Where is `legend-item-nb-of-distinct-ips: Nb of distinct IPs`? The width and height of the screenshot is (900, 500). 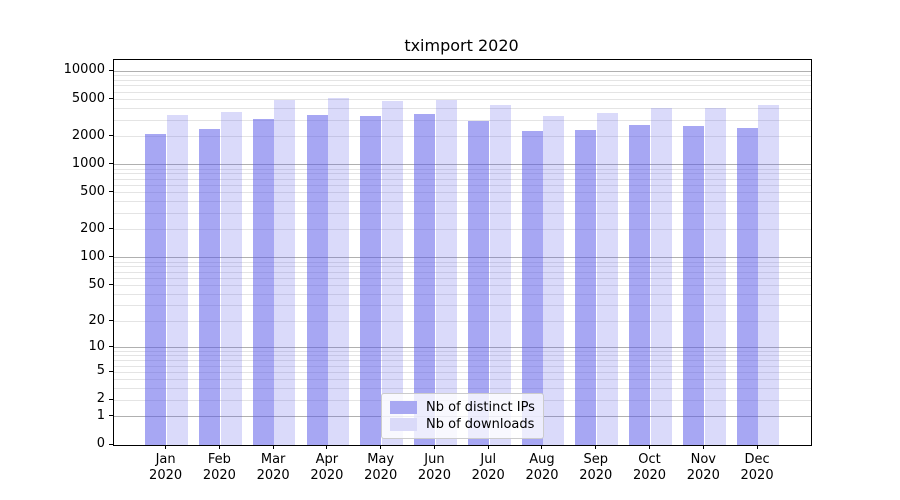
legend-item-nb-of-distinct-ips: Nb of distinct IPs is located at coordinates (462, 407).